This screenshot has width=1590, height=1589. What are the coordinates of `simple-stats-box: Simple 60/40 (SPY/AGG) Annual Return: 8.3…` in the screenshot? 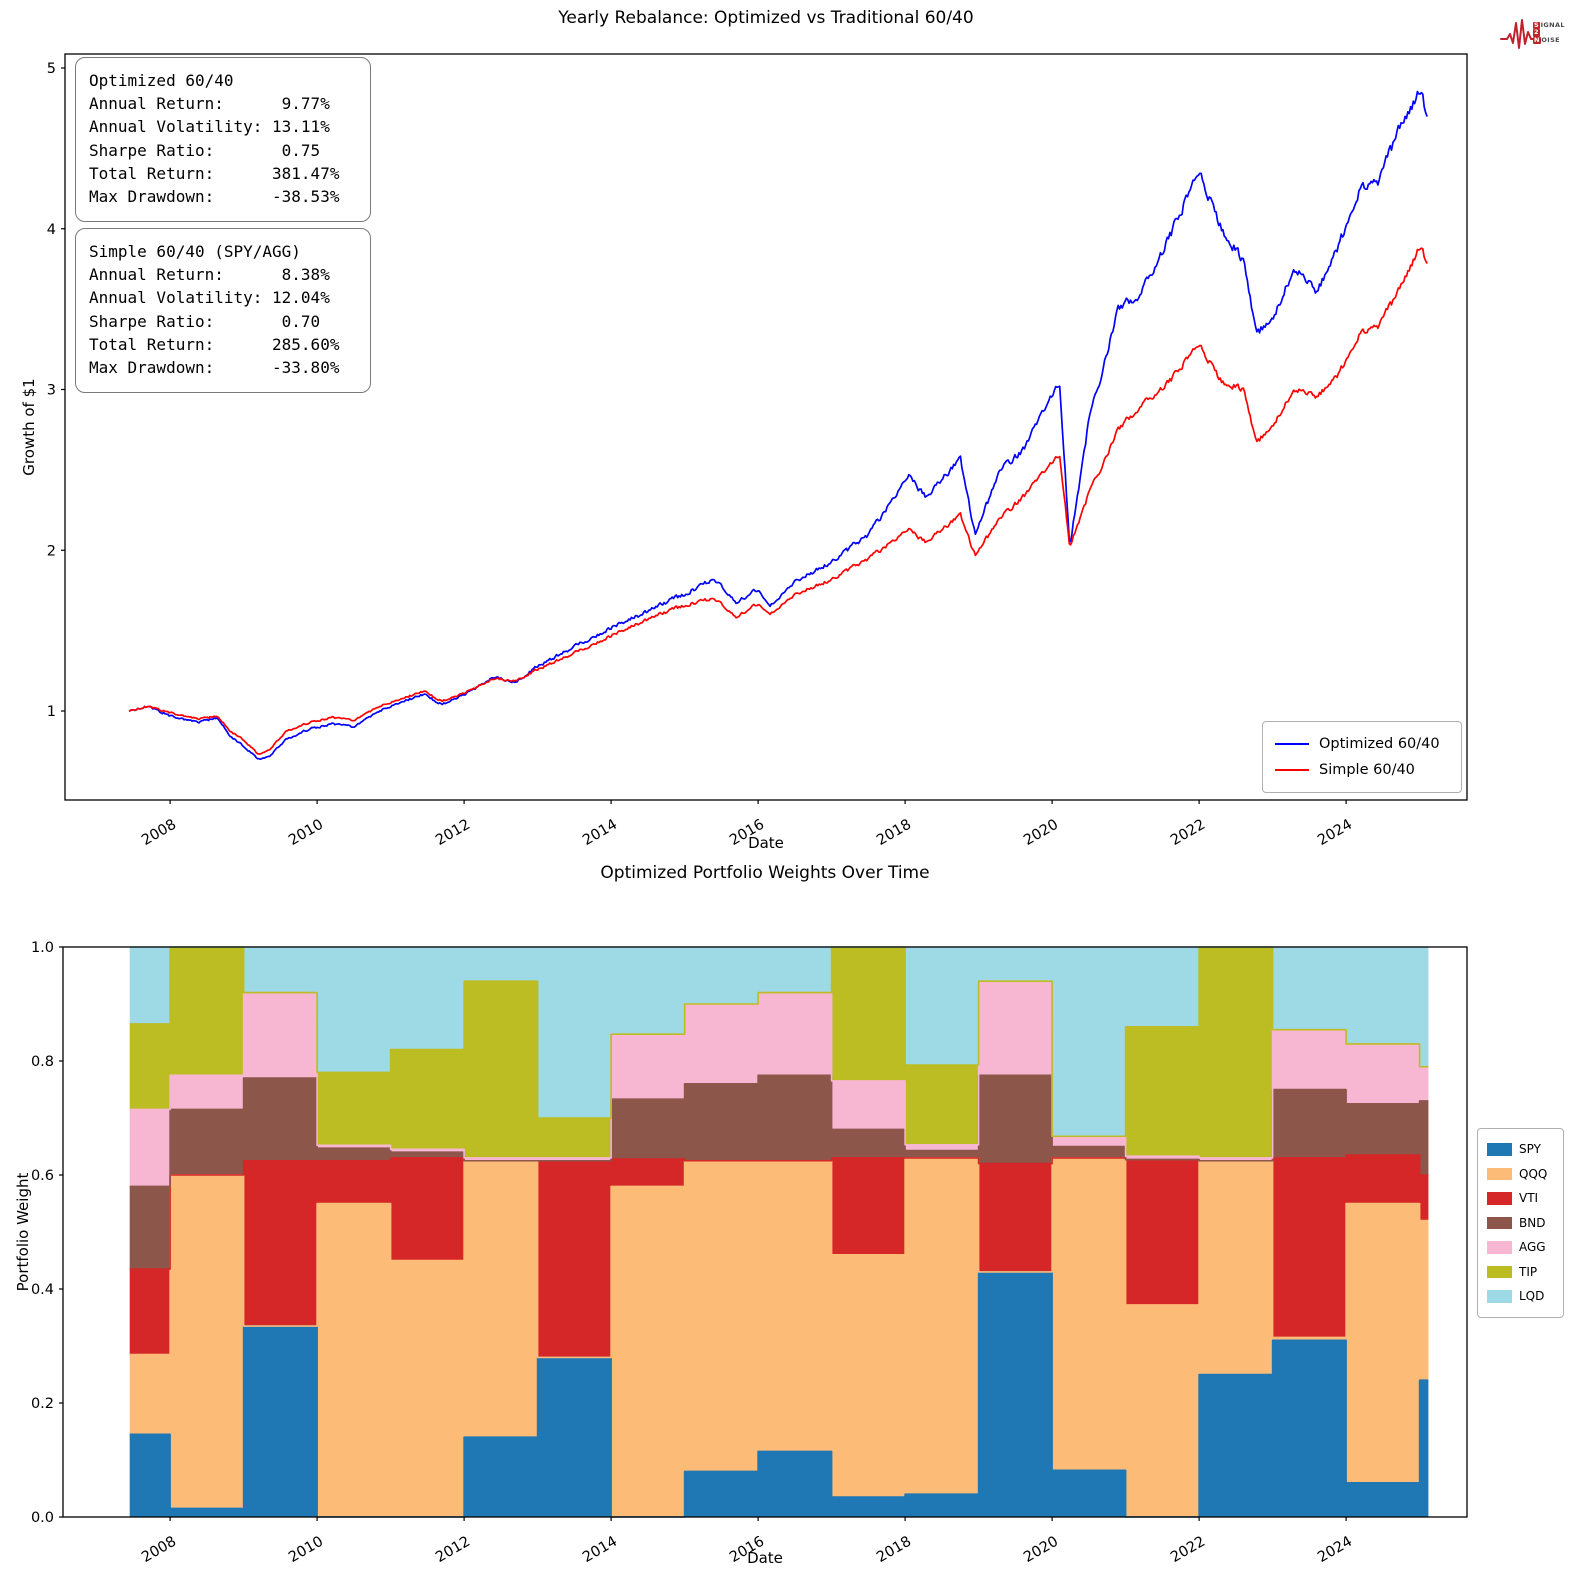 It's located at (223, 310).